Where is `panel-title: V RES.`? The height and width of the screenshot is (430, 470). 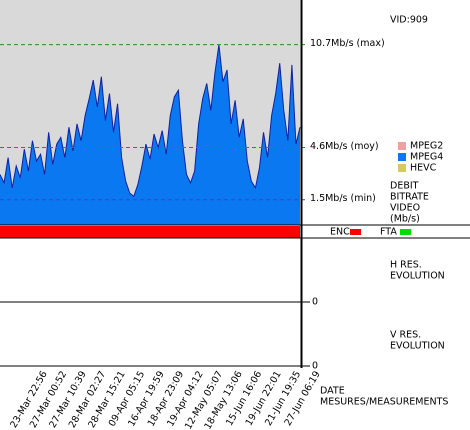 panel-title: V RES. is located at coordinates (405, 335).